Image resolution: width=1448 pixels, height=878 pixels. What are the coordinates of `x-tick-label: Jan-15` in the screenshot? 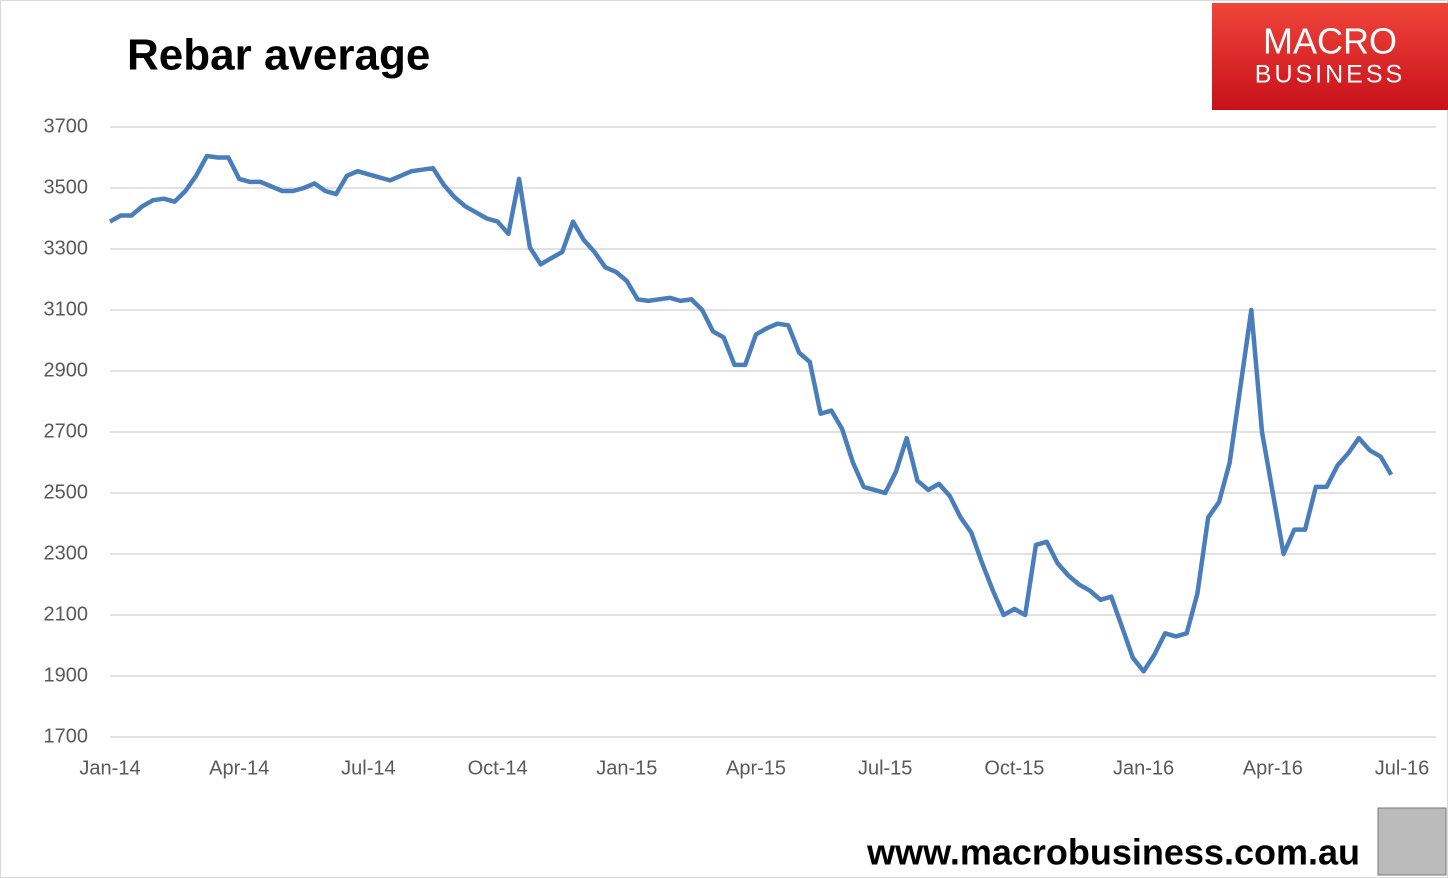 It's located at (626, 768).